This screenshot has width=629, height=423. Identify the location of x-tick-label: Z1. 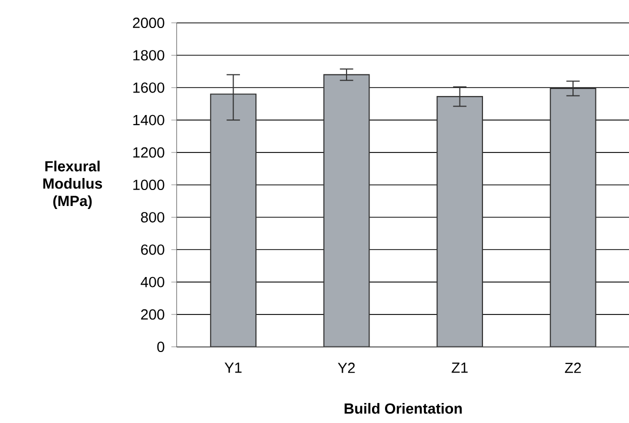
(460, 367).